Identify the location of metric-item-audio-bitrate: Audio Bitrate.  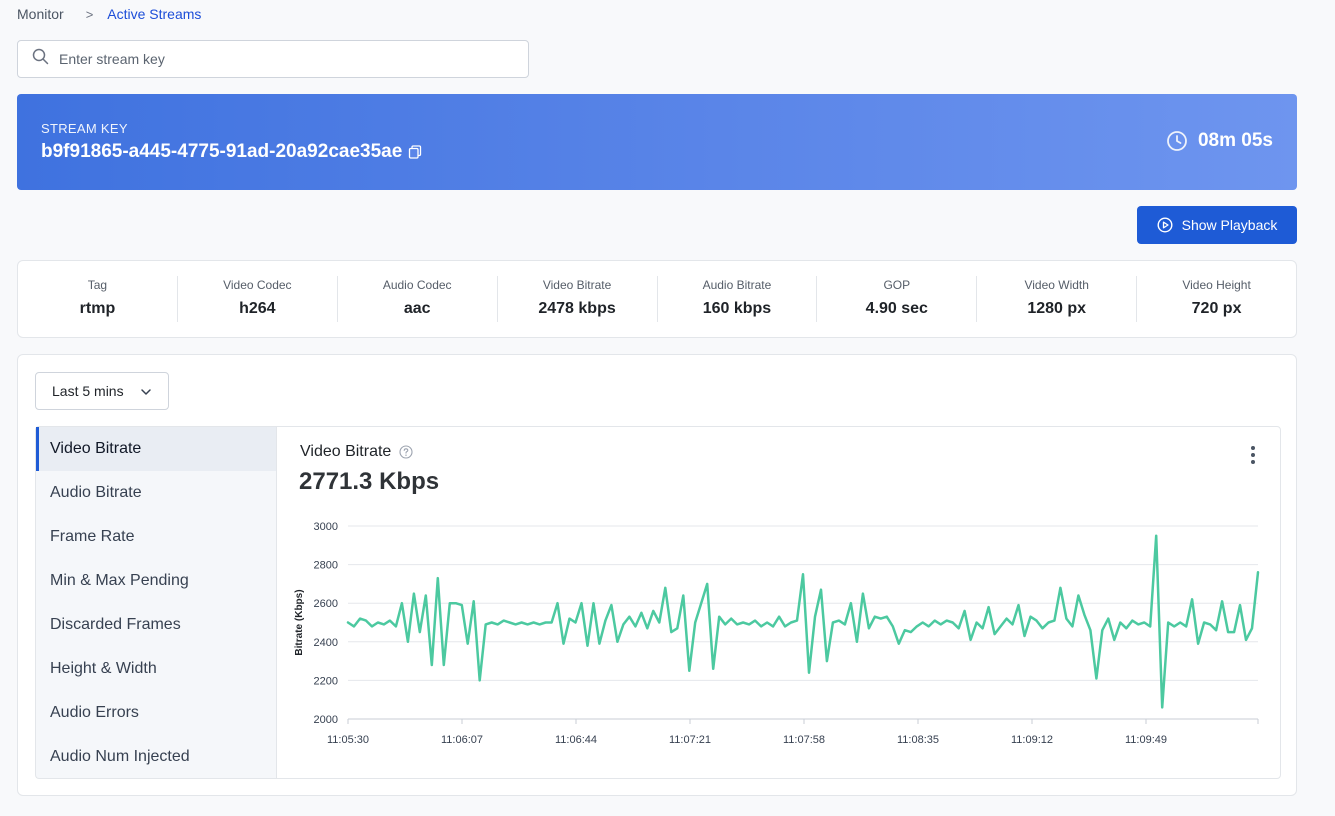
(96, 492).